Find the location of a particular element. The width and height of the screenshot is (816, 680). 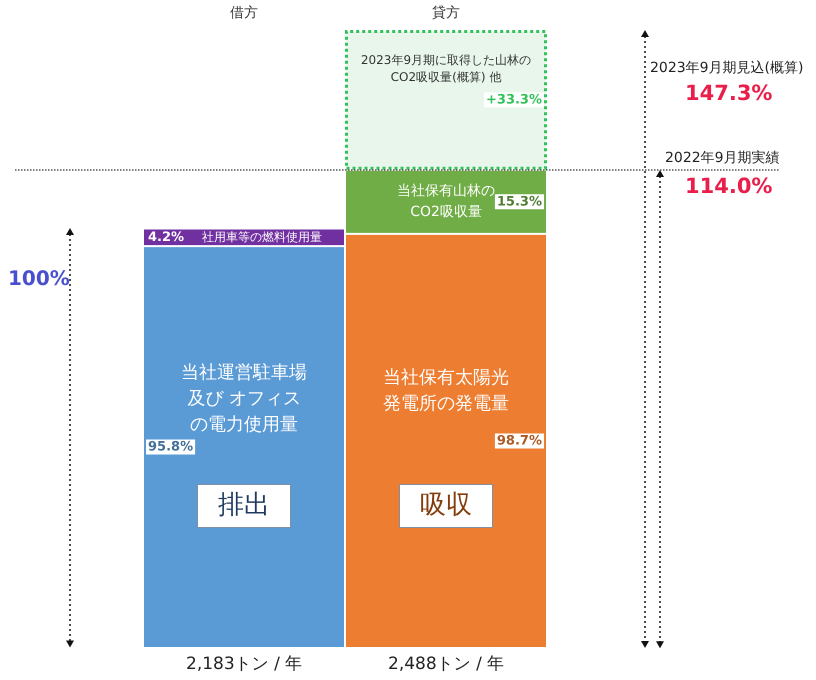

text: 2,183トン / 年 is located at coordinates (244, 664).